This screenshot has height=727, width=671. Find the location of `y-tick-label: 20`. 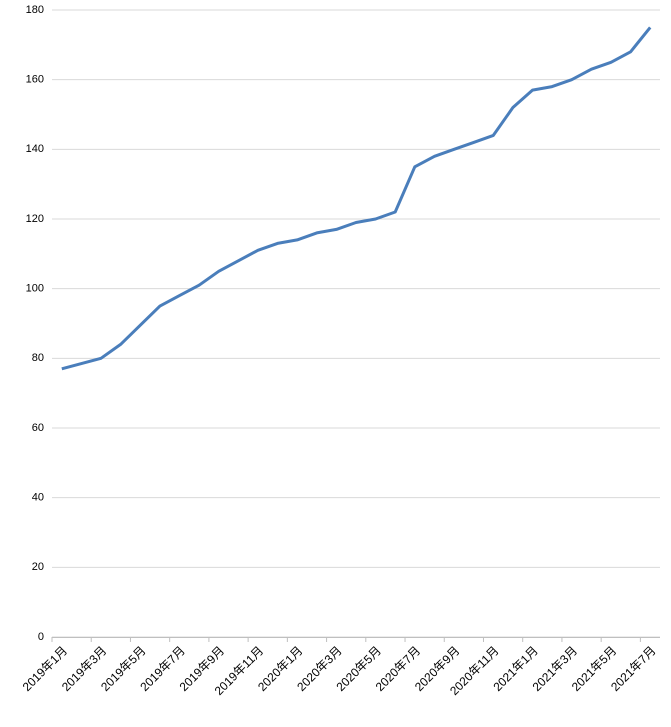

y-tick-label: 20 is located at coordinates (38, 567).